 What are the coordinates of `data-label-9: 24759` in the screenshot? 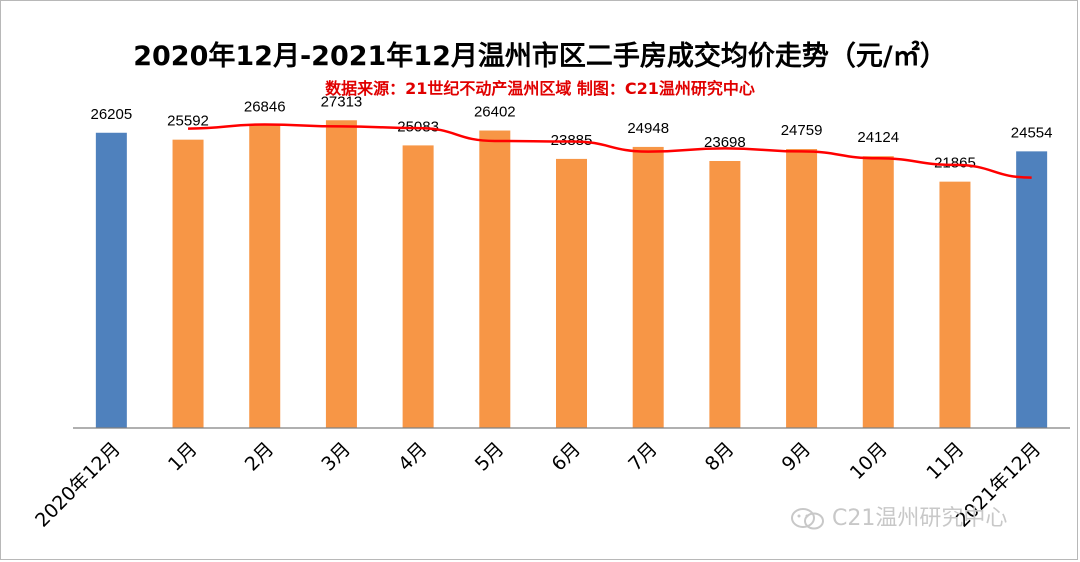 It's located at (802, 130).